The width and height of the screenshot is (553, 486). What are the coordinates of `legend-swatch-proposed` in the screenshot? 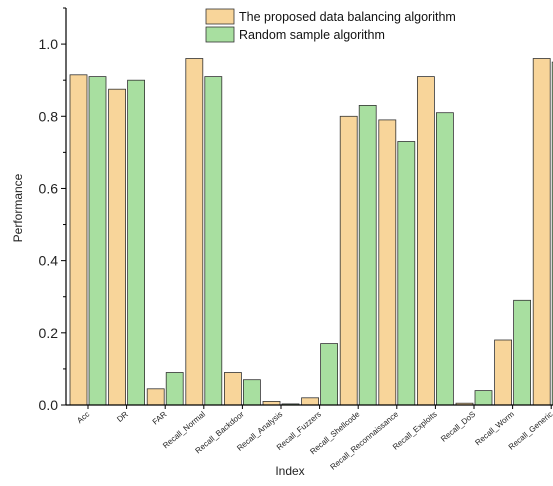 It's located at (220, 16).